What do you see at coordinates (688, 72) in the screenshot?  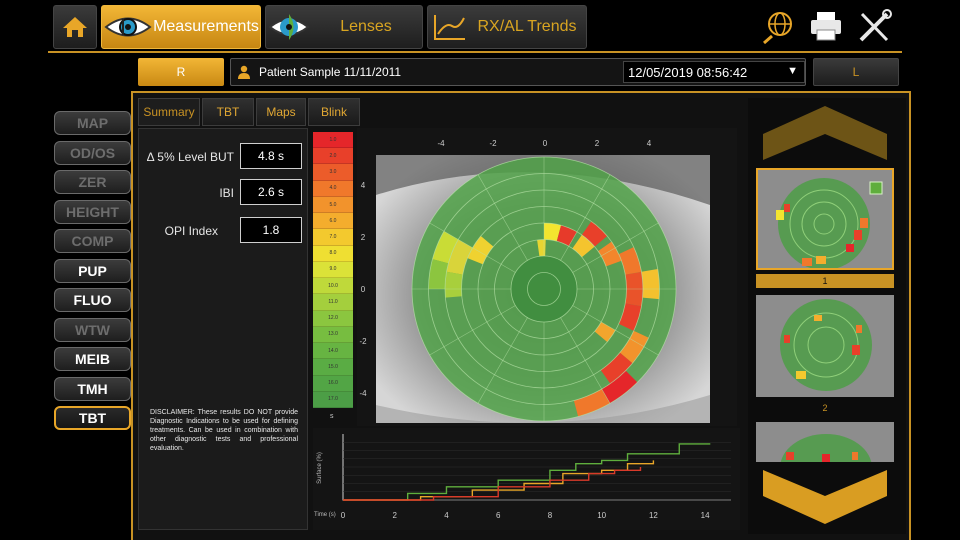 I see `exam-datetime: 12/05/2019 08:56:42` at bounding box center [688, 72].